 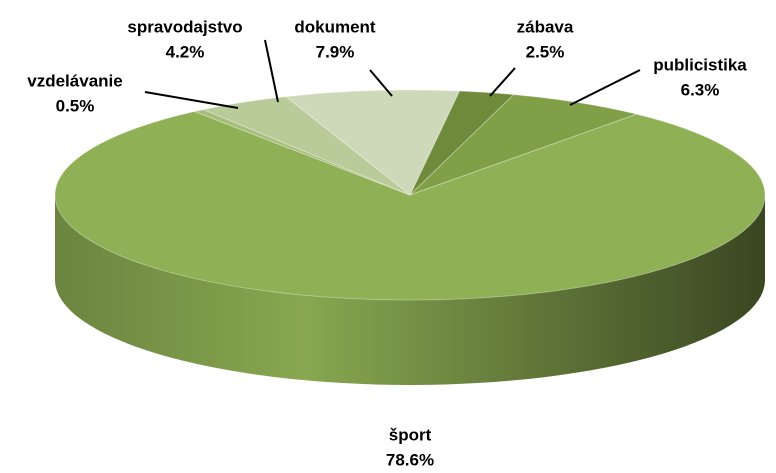 I want to click on slice-value: 6.3%, so click(x=700, y=89).